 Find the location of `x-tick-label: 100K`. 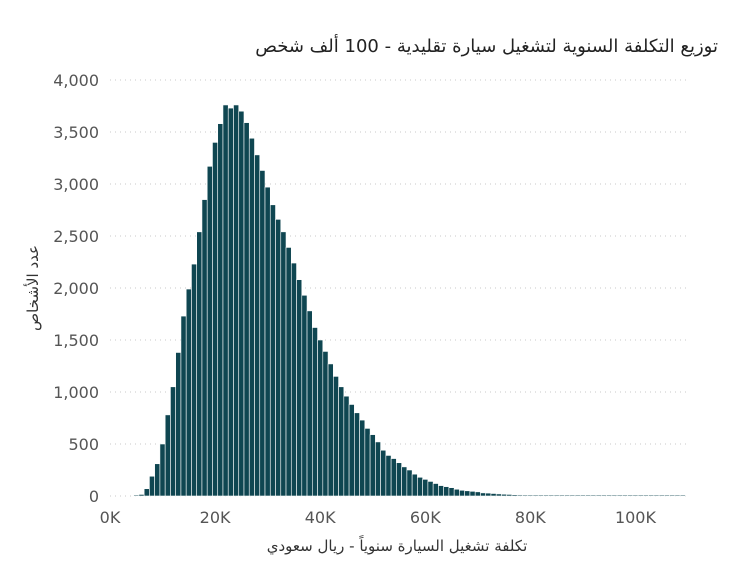

x-tick-label: 100K is located at coordinates (636, 517).